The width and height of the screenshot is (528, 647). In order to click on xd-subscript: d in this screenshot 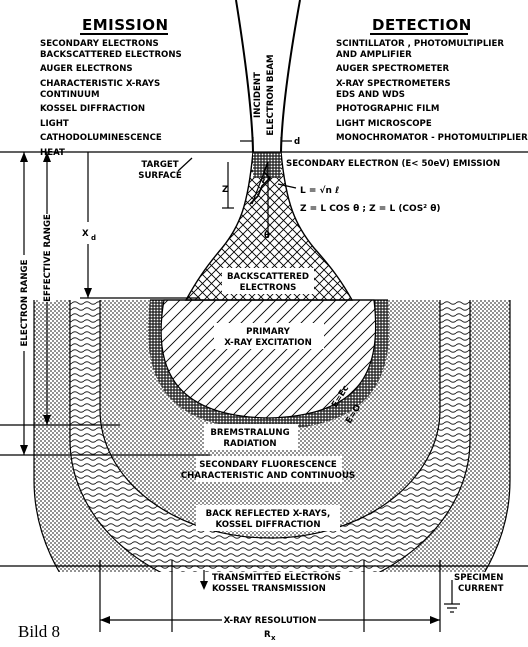, I will do `click(93, 238)`.